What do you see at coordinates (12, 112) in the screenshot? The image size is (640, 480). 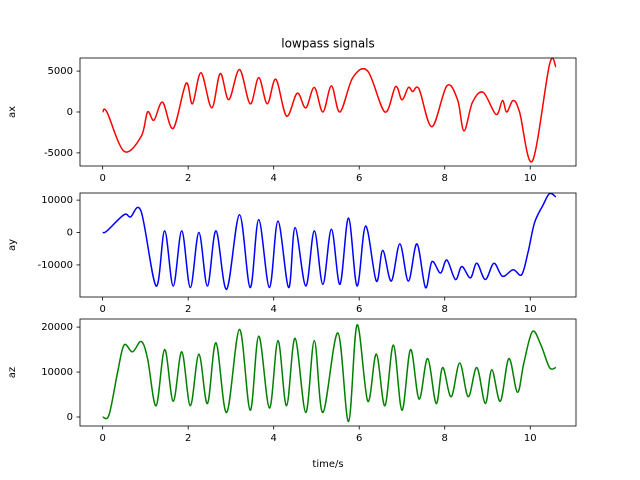 I see `y-axis-label: ax` at bounding box center [12, 112].